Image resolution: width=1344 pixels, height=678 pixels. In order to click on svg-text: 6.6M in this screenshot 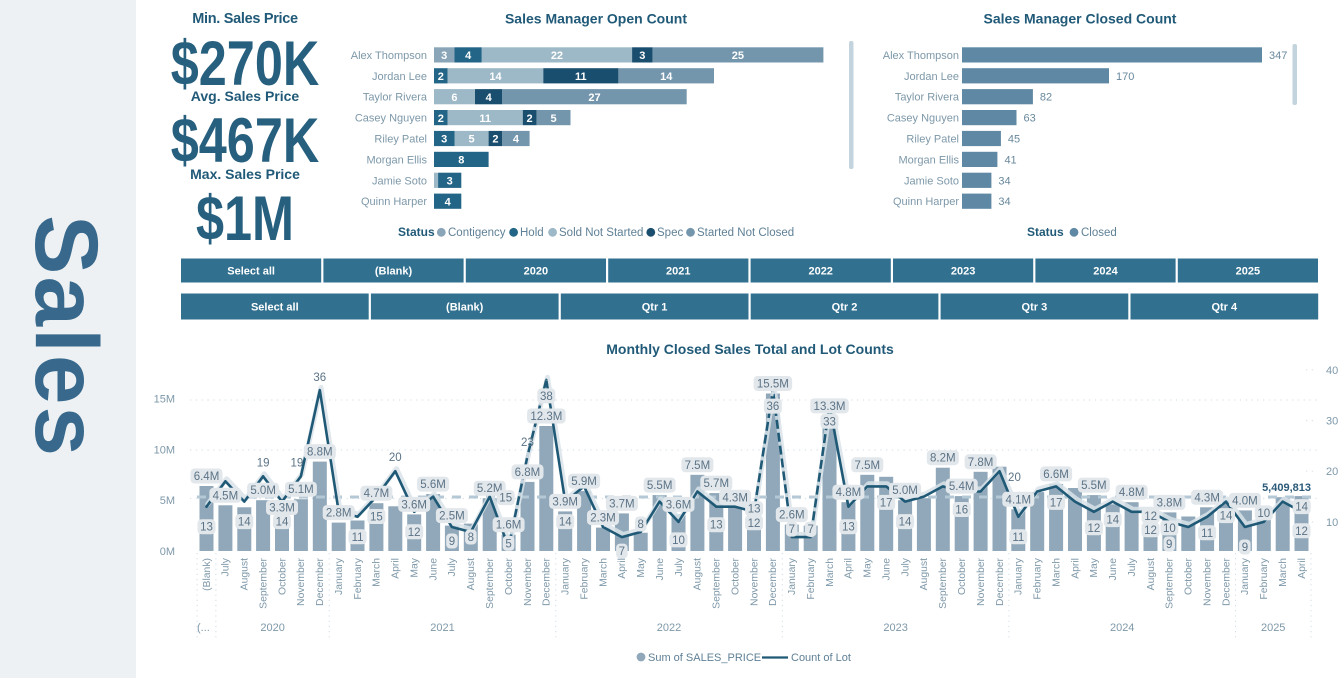, I will do `click(1056, 475)`.